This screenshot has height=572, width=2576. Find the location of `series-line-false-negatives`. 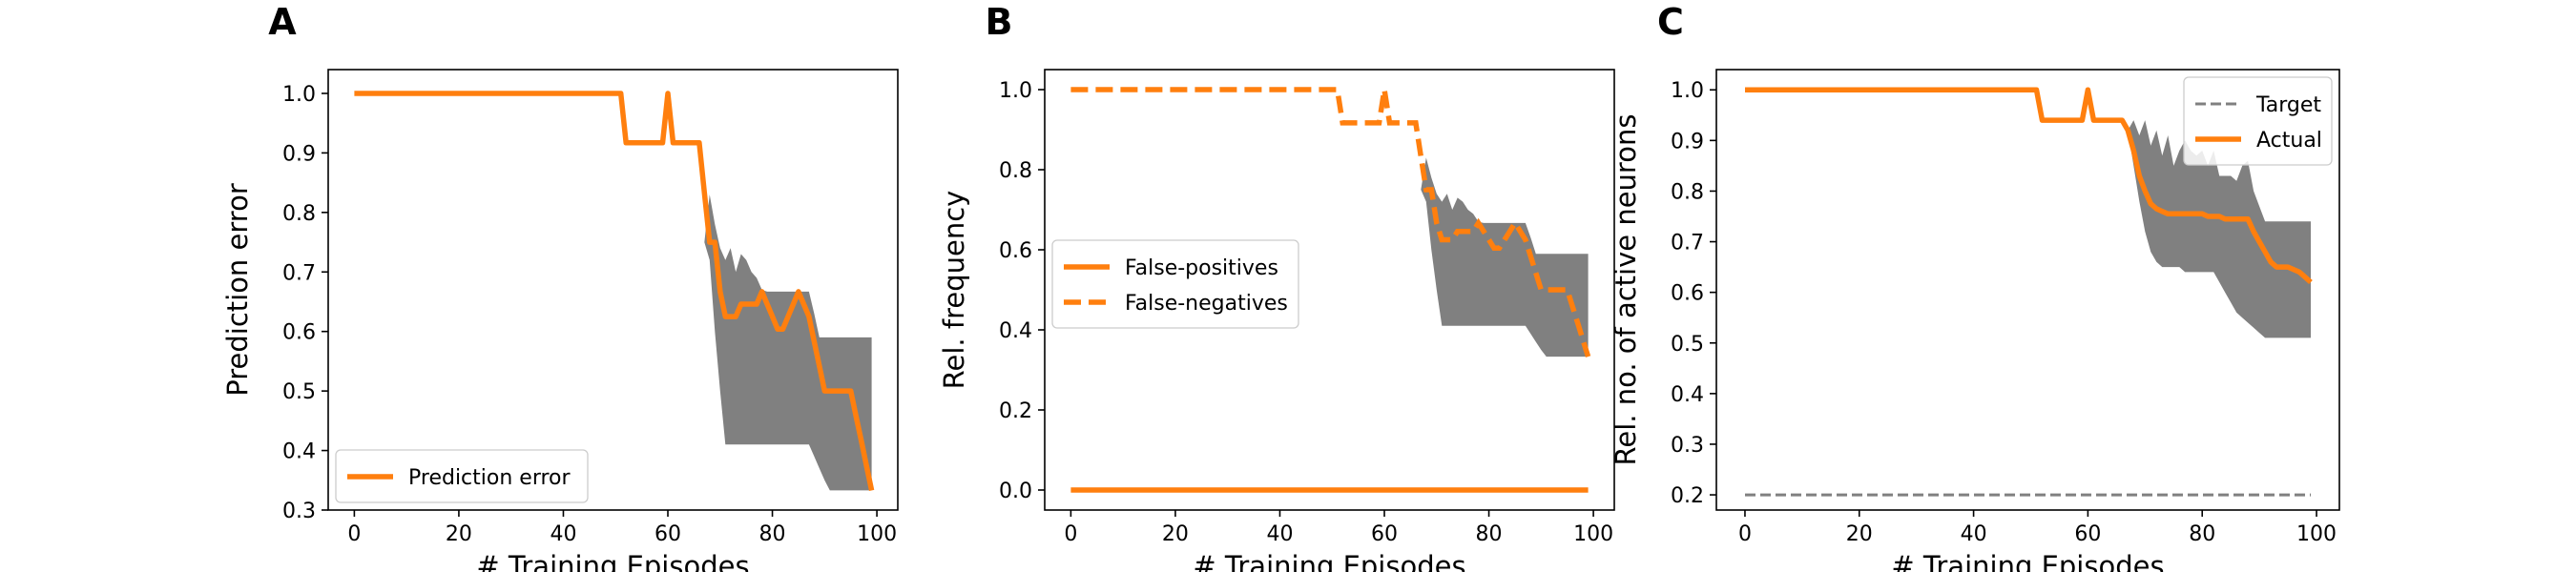

series-line-false-negatives is located at coordinates (1330, 223).